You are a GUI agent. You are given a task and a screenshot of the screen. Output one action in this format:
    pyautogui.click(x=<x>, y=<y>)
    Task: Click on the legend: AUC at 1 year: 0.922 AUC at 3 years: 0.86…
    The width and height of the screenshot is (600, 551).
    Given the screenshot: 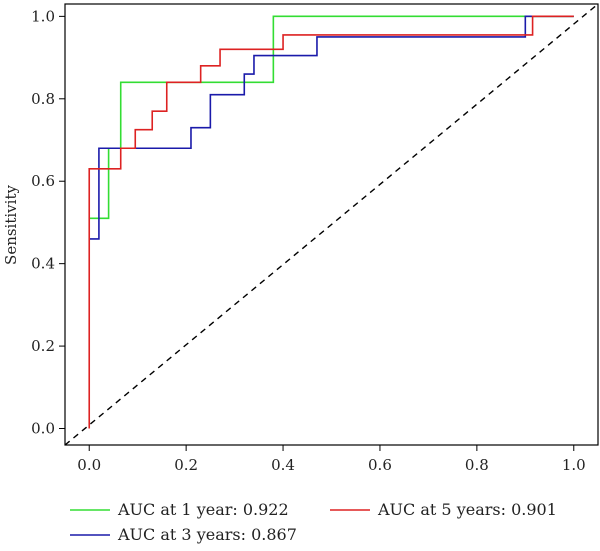 What is the action you would take?
    pyautogui.click(x=313, y=522)
    